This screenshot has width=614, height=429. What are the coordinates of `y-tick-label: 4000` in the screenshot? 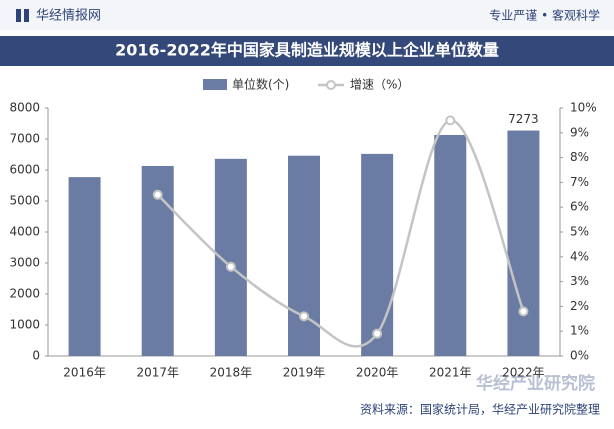 It's located at (24, 232).